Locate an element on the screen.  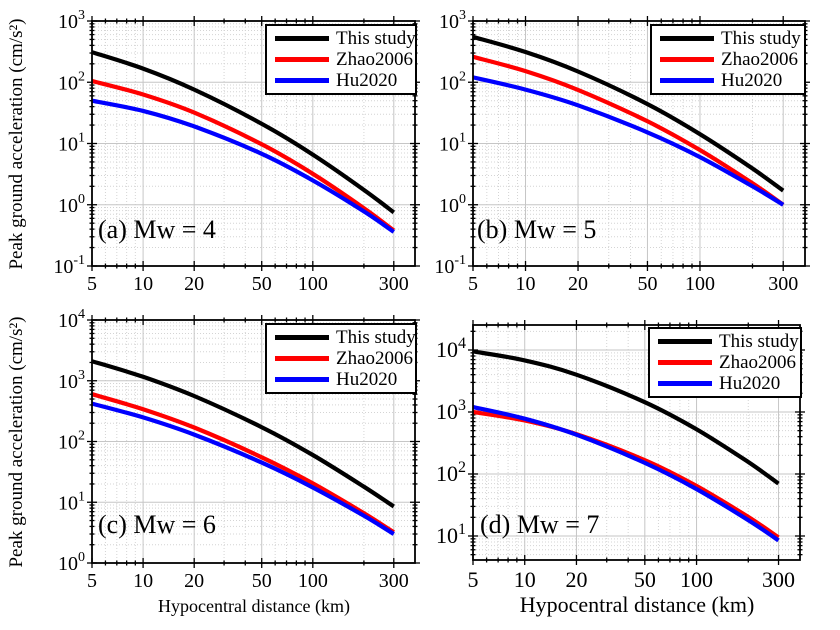
x-axis-title-panel-d: Hypocentral distance (km) is located at coordinates (637, 604).